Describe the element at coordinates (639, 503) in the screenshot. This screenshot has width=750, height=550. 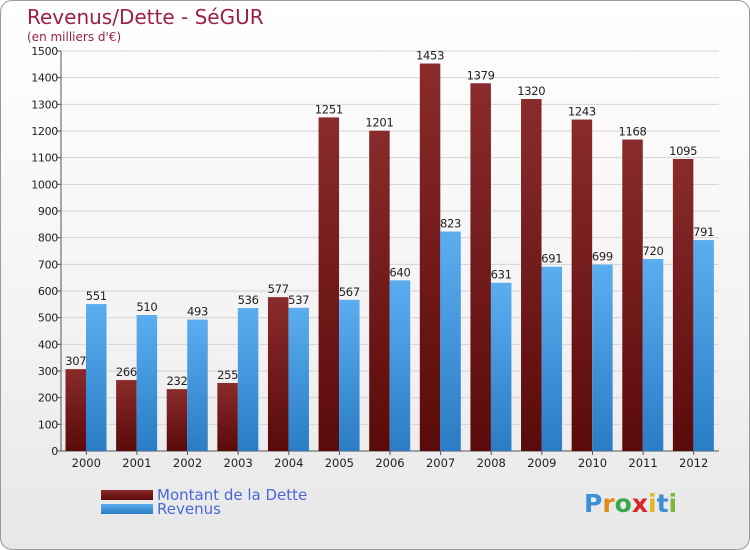
I see `logo-letter: x` at that location.